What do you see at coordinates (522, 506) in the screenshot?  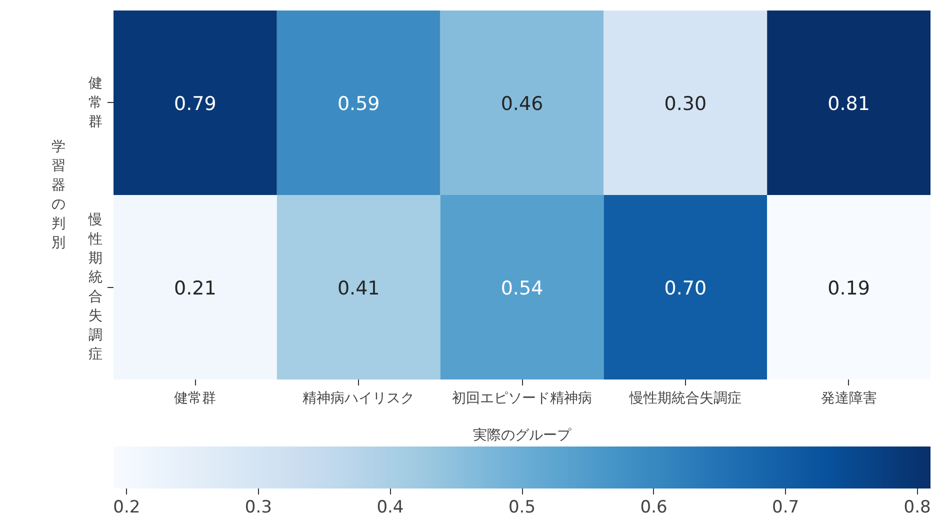 I see `color-bar-label: 0.5` at bounding box center [522, 506].